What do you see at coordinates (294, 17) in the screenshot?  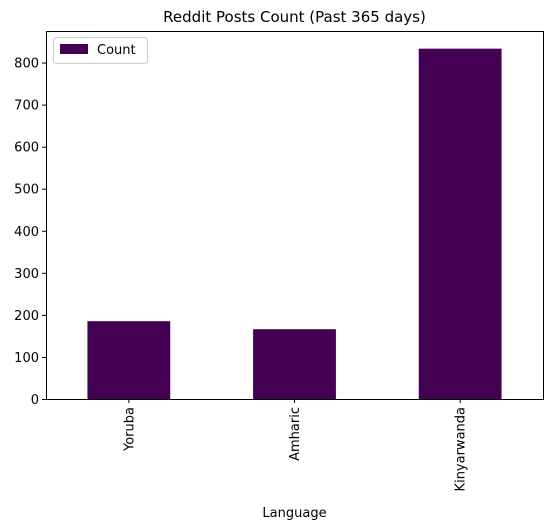 I see `chart-title: Reddit Posts Count (Past 365 days)` at bounding box center [294, 17].